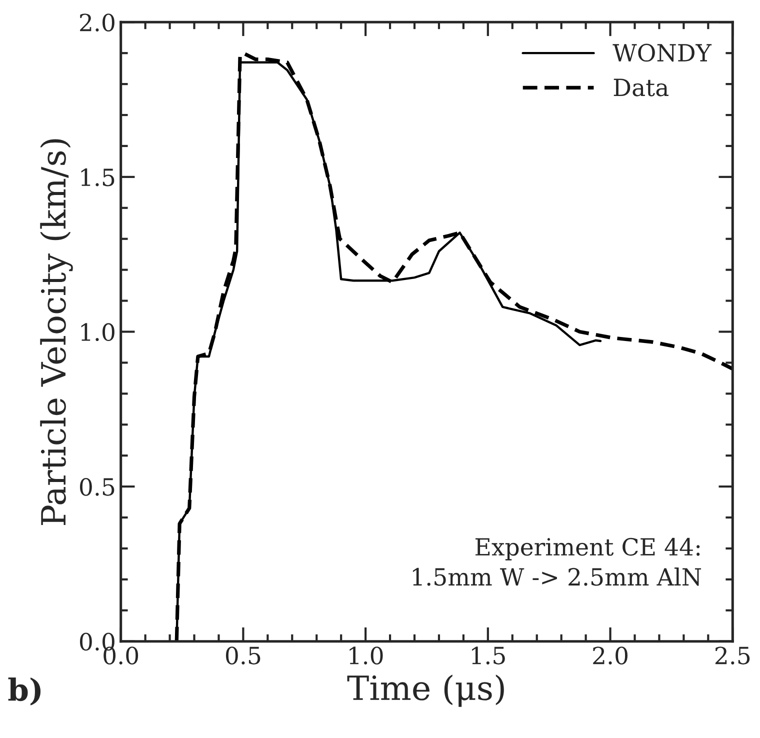 The height and width of the screenshot is (738, 760). Describe the element at coordinates (97, 177) in the screenshot. I see `y-tick-label: 1.5` at that location.